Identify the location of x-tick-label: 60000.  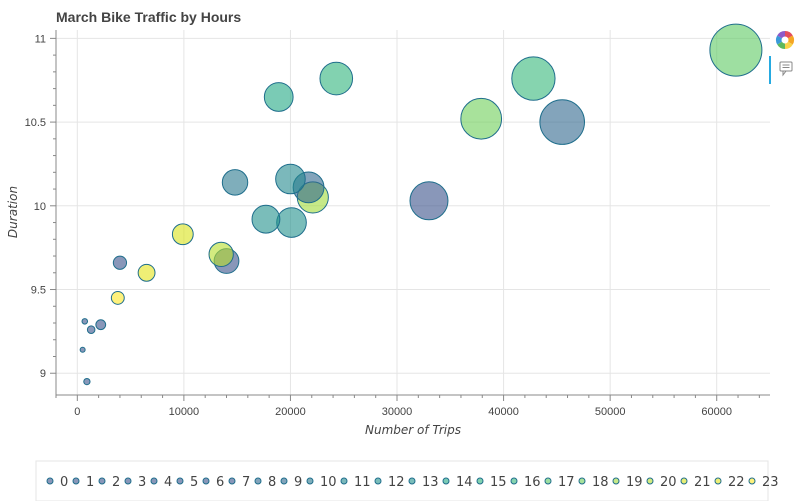
(716, 412).